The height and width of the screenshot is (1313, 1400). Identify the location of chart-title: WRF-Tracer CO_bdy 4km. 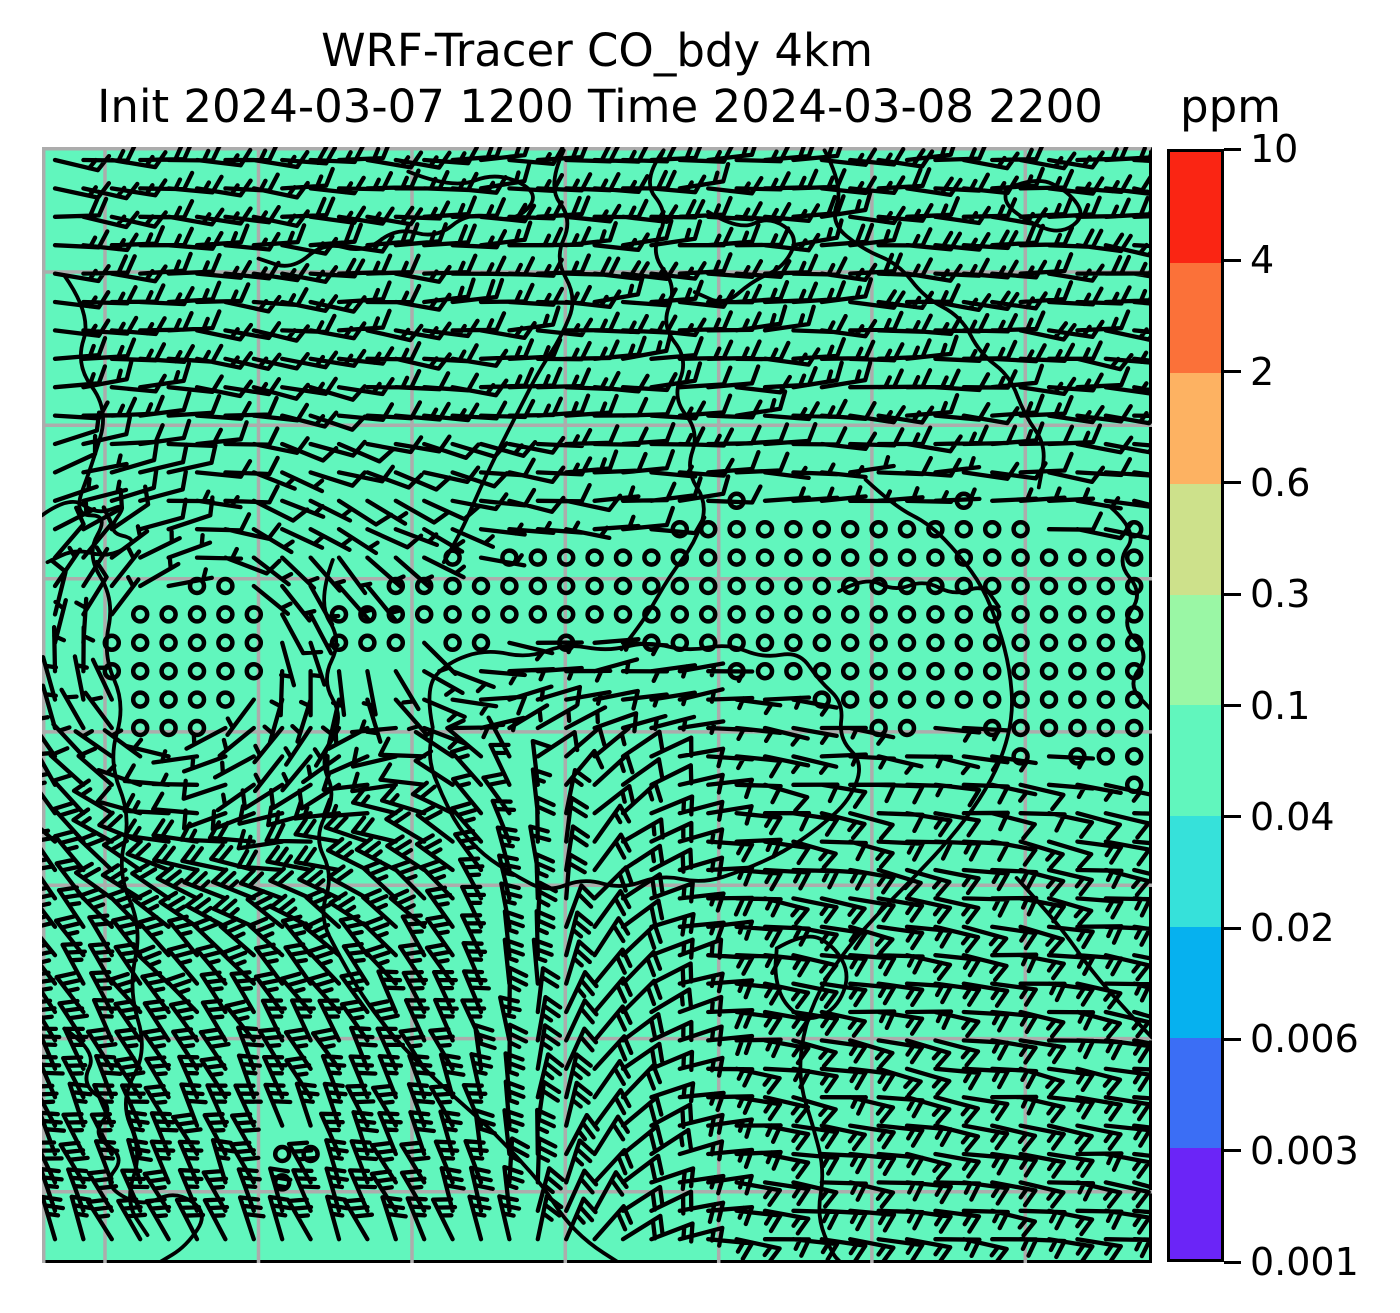
(597, 50).